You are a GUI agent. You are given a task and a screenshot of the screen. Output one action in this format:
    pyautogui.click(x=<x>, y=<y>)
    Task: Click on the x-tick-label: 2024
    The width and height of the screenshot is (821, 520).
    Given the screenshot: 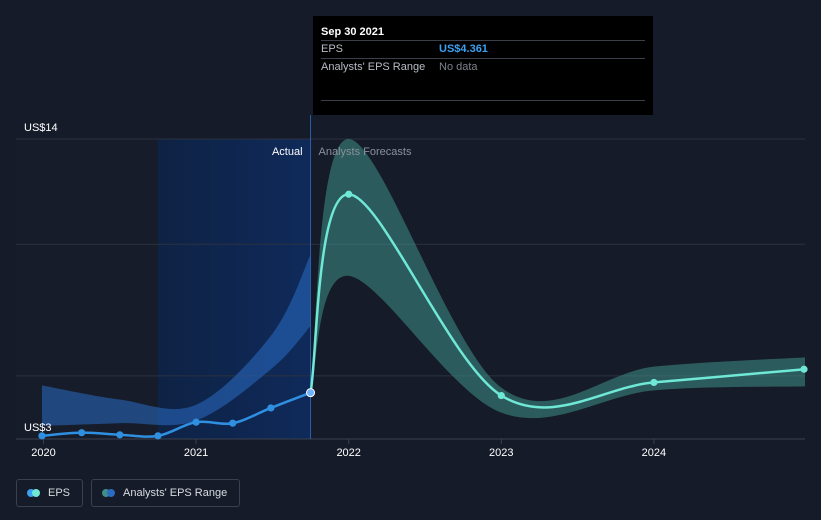 What is the action you would take?
    pyautogui.click(x=654, y=453)
    